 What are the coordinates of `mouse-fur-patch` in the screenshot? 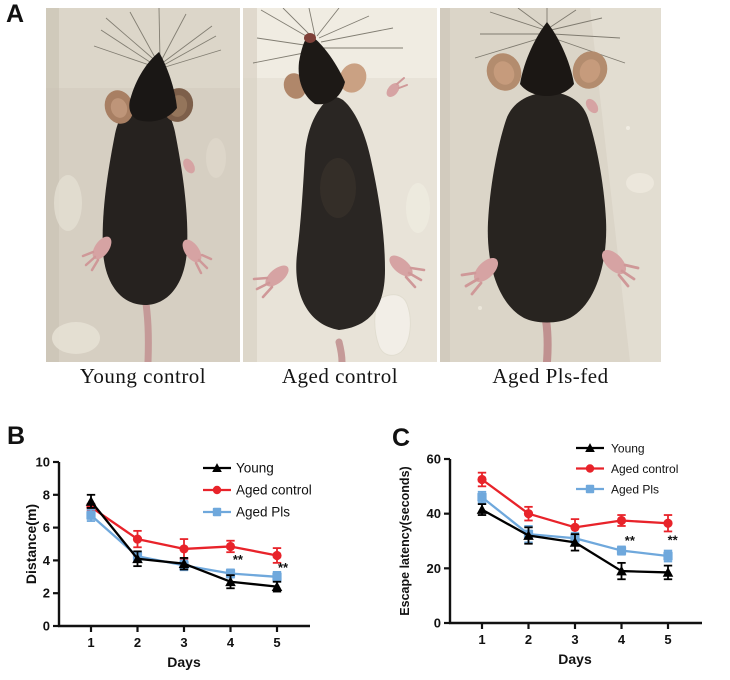 It's located at (338, 188).